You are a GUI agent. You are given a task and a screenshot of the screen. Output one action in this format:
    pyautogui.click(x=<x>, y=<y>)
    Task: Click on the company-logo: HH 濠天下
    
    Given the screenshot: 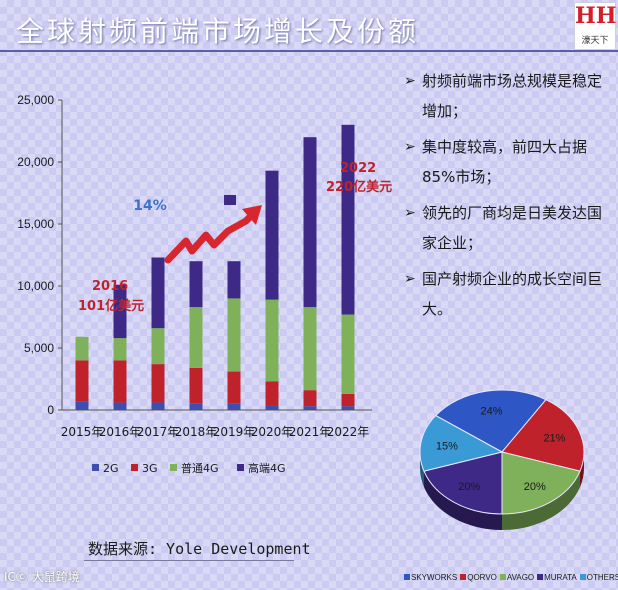 What is the action you would take?
    pyautogui.click(x=595, y=26)
    